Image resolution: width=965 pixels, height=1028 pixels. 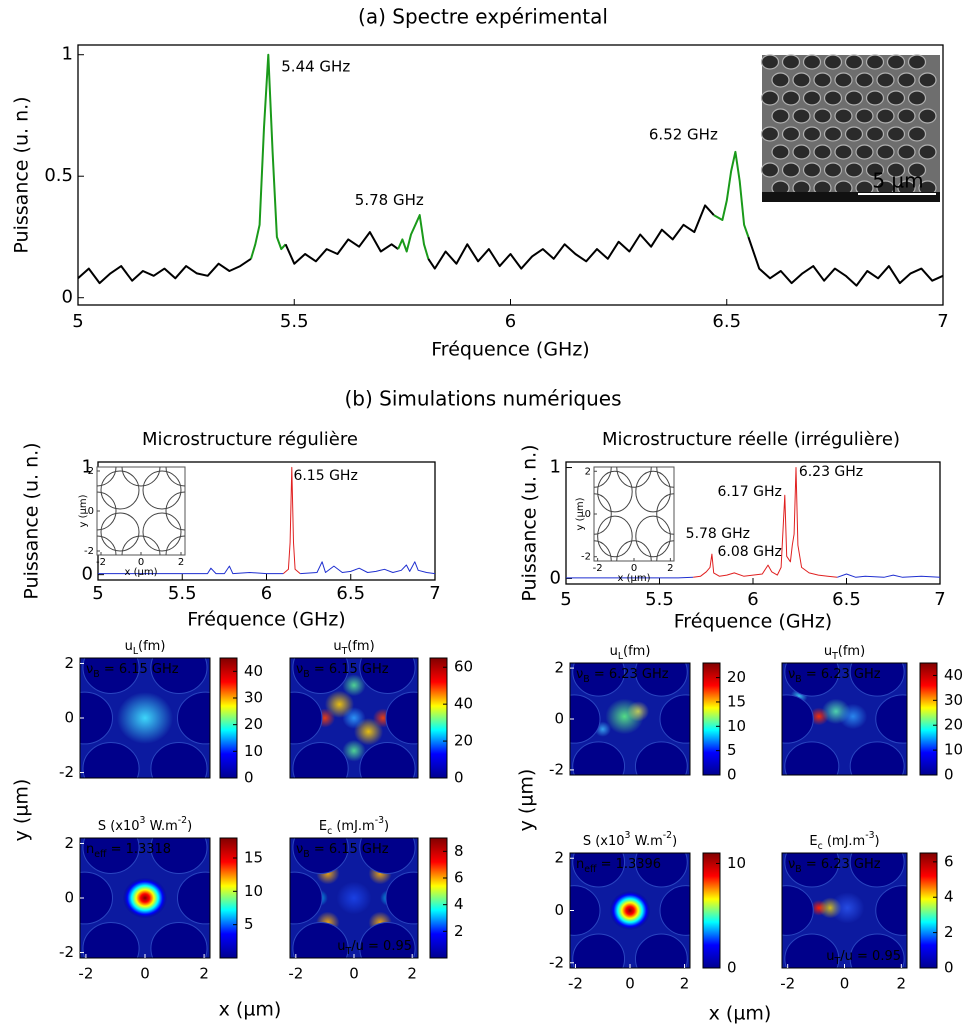 I want to click on text-part: W.m, so click(x=646, y=841).